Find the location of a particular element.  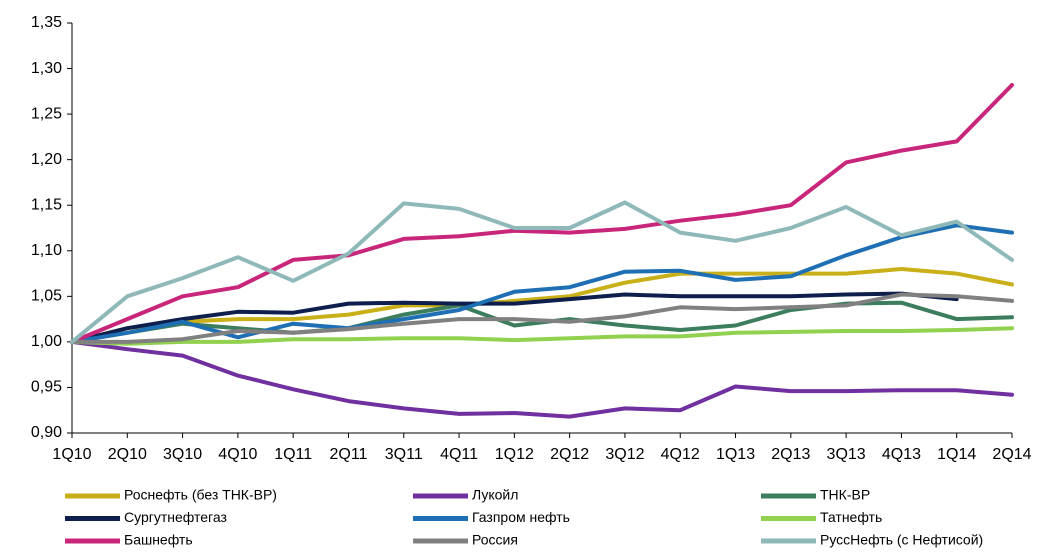

y-tick-label: 1,20 is located at coordinates (46, 159).